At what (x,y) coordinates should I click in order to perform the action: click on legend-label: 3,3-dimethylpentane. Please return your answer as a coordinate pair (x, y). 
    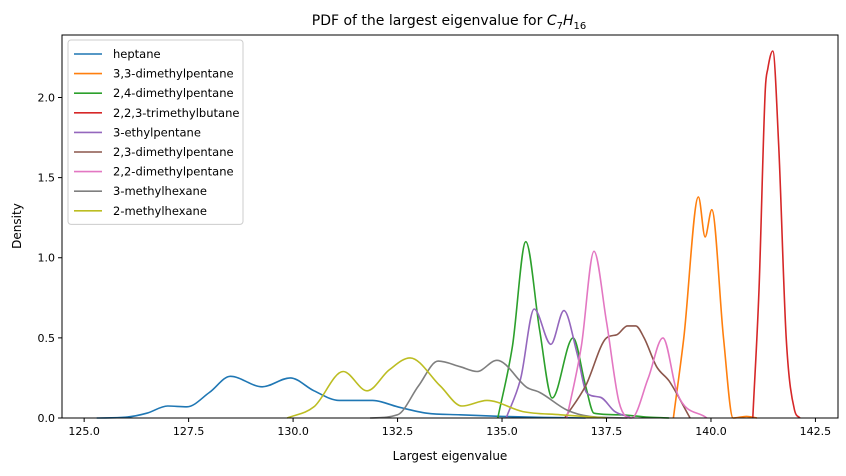
    Looking at the image, I should click on (173, 74).